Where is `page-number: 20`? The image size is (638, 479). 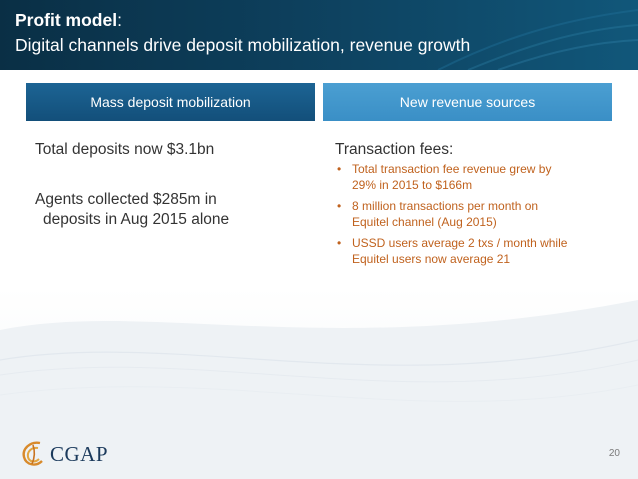
page-number: 20 is located at coordinates (614, 453).